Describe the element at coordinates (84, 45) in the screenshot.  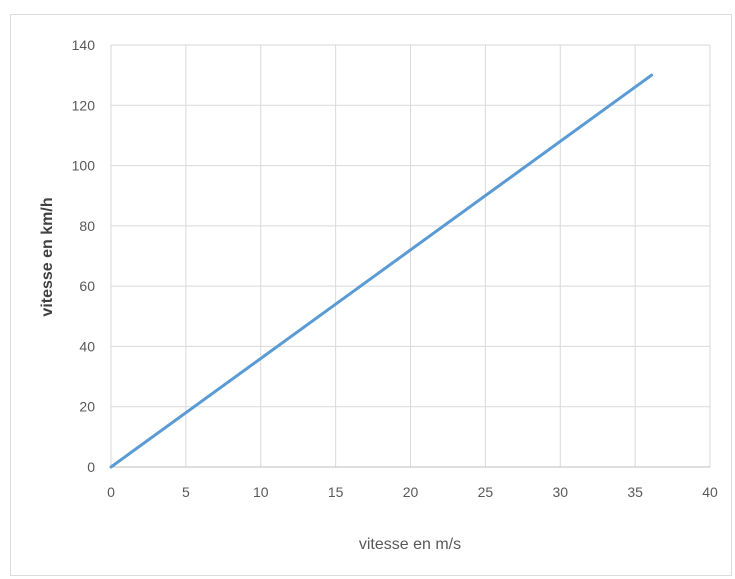
I see `y-tick-label: 140` at that location.